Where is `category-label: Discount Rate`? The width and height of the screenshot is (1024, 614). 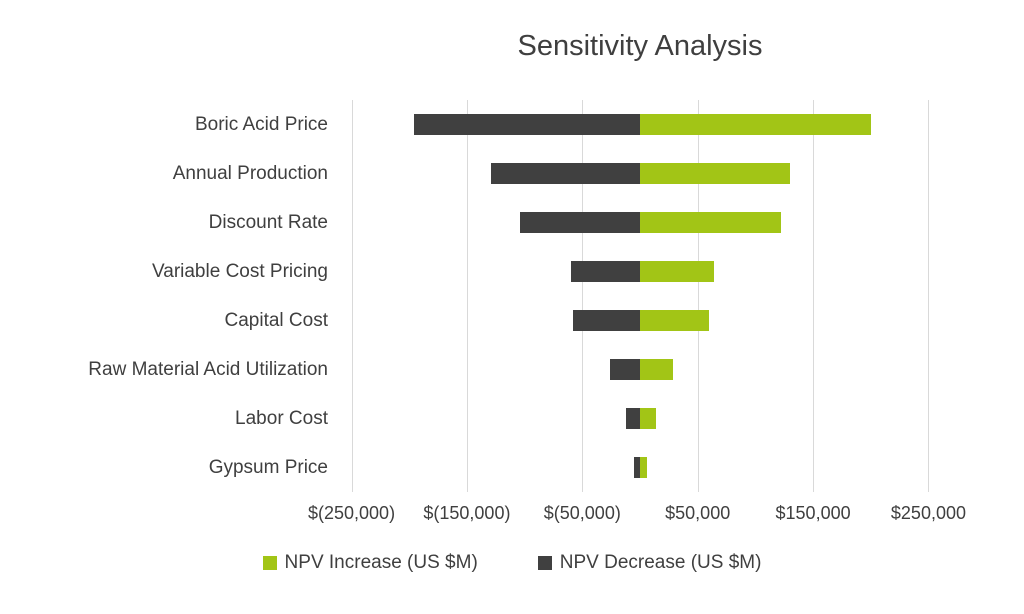
category-label: Discount Rate is located at coordinates (268, 222).